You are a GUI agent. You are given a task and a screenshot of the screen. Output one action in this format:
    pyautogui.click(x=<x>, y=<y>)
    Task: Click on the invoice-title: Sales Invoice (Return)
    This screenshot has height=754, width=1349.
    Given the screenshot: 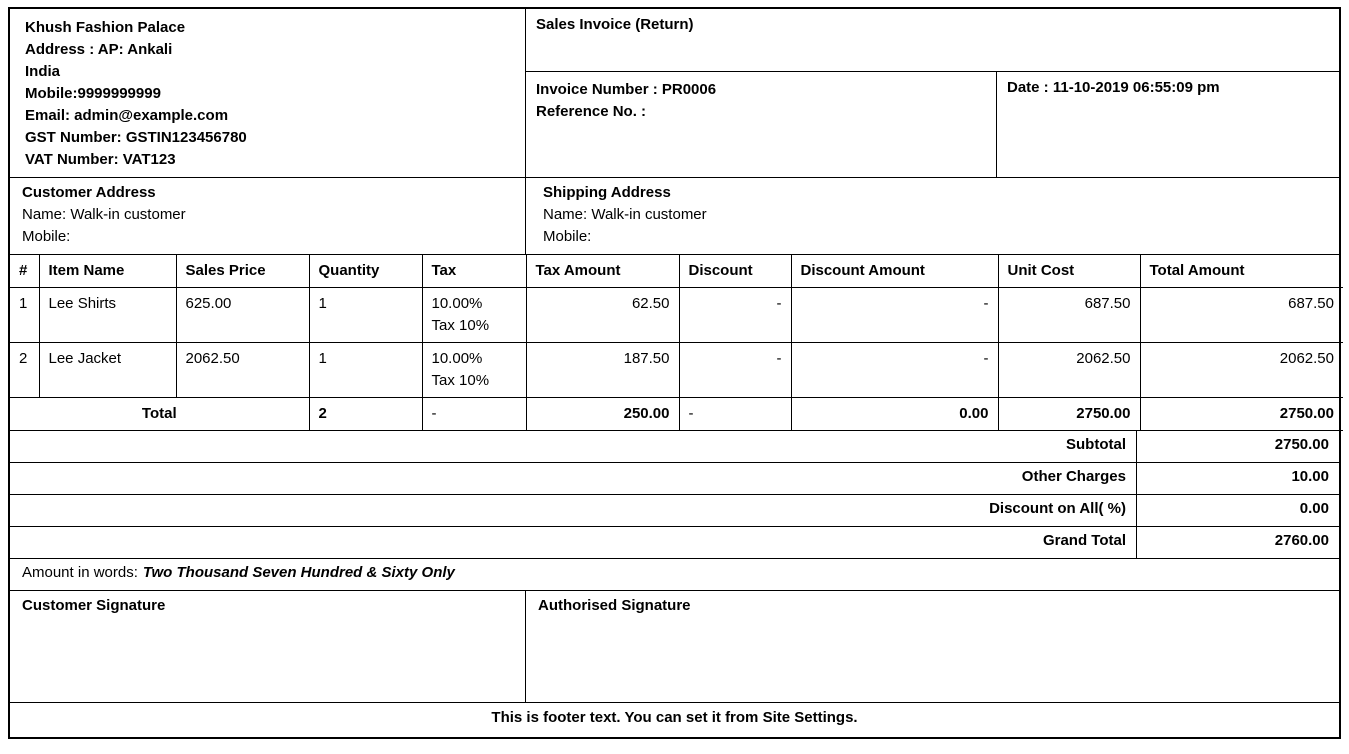 What is the action you would take?
    pyautogui.click(x=932, y=40)
    